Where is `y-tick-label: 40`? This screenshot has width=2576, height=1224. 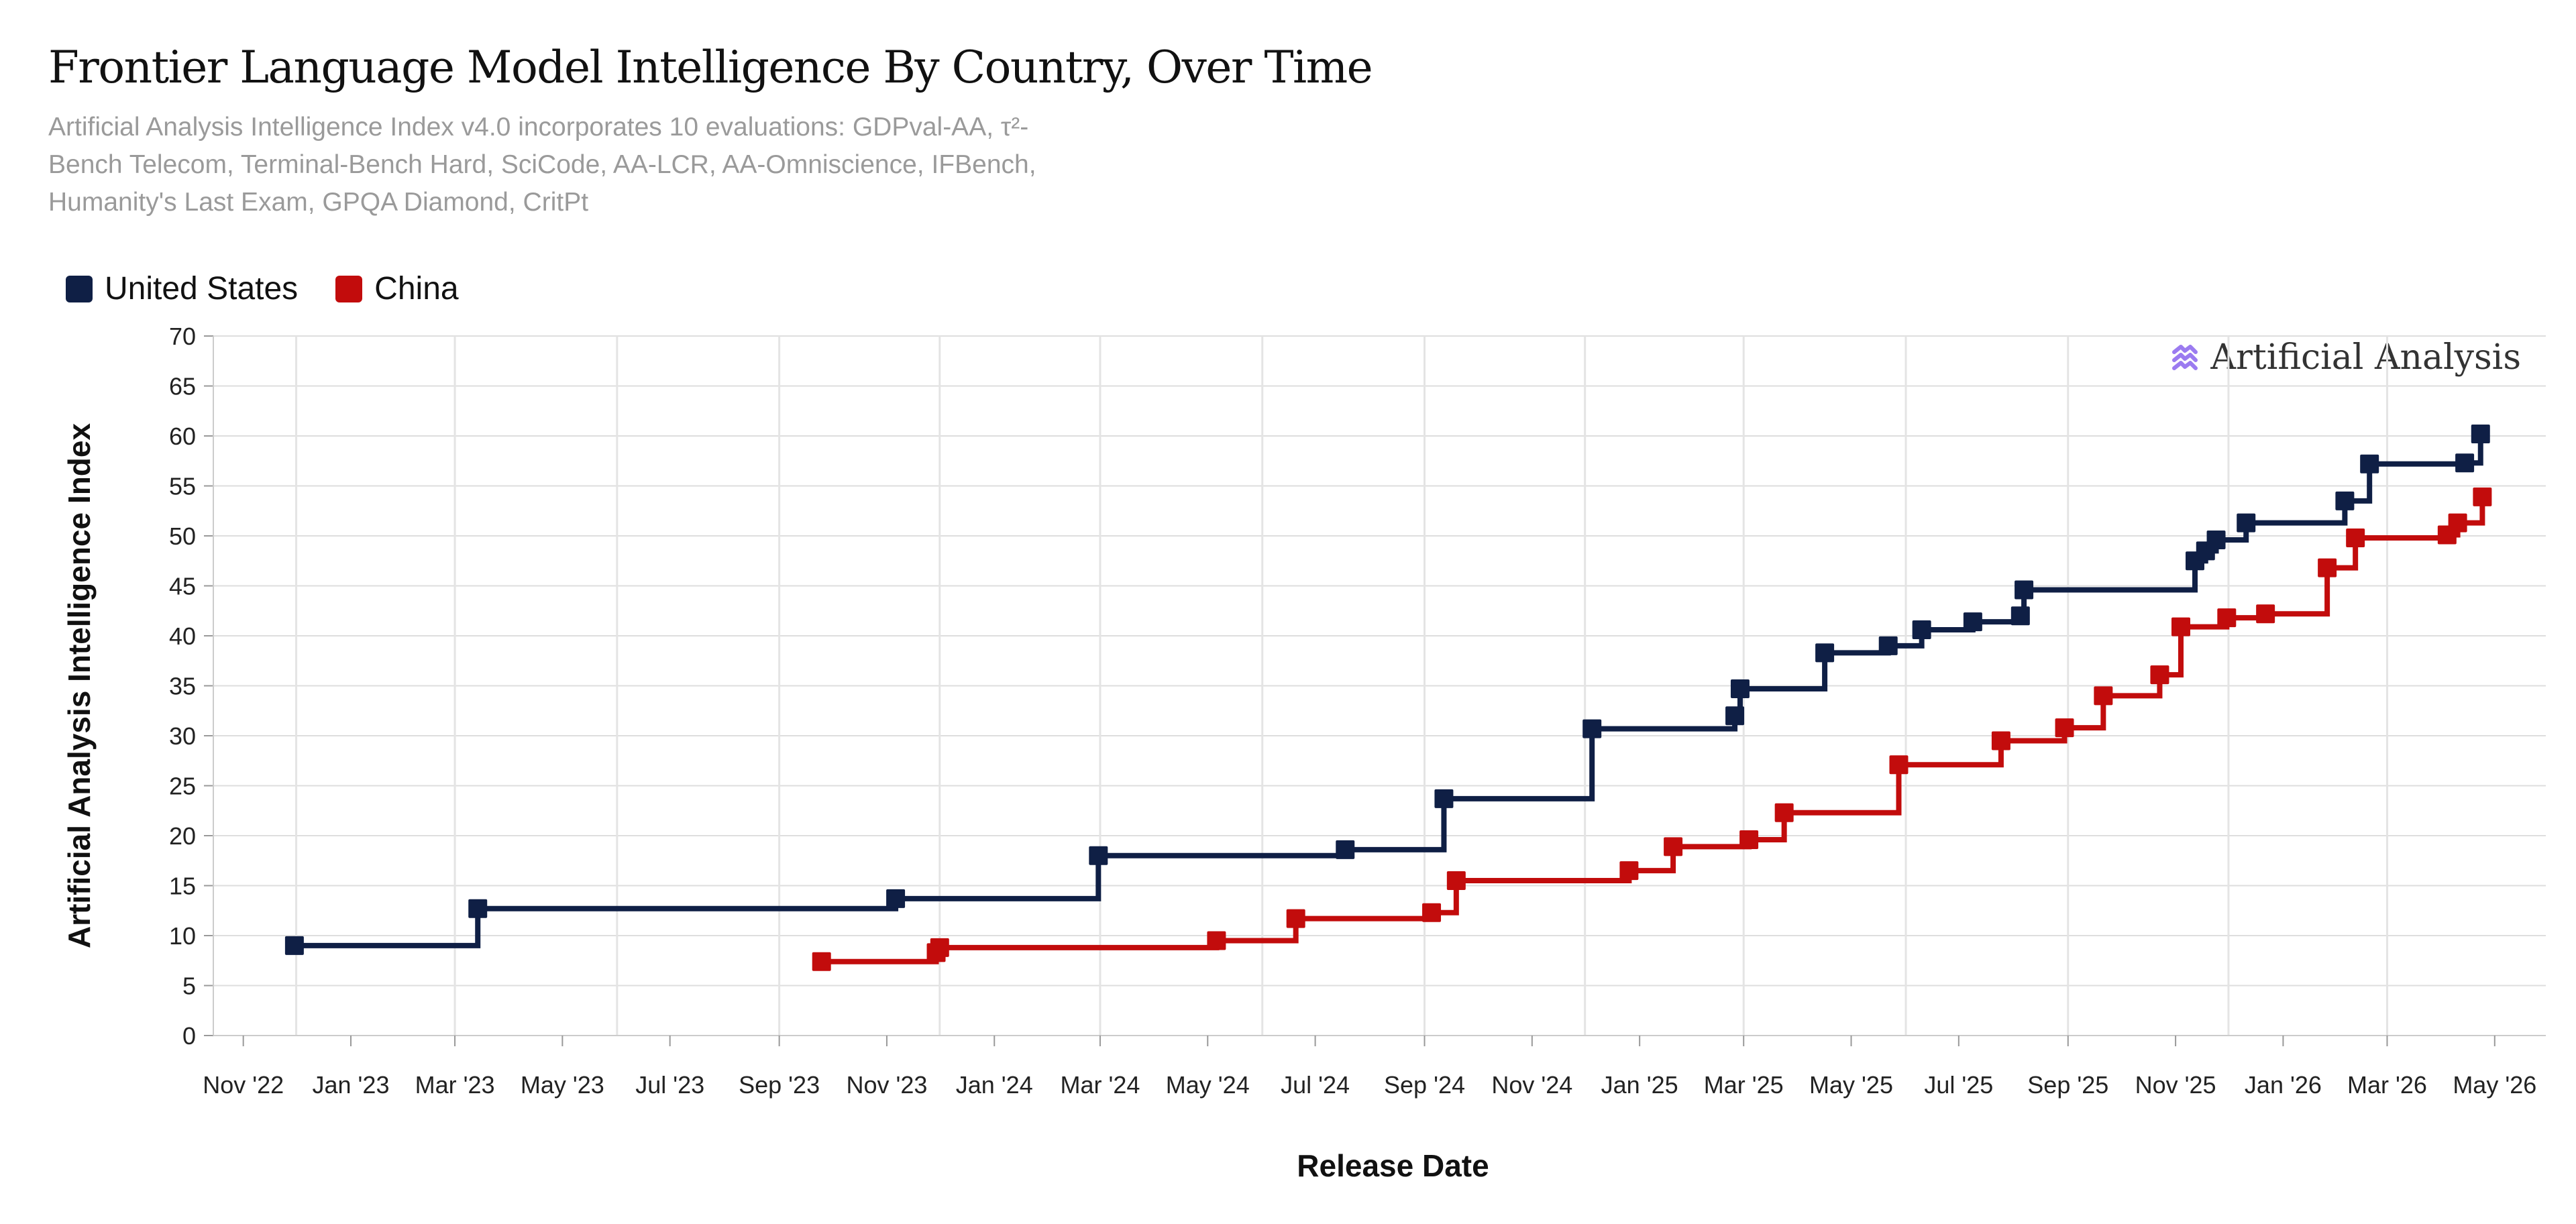
y-tick-label: 40 is located at coordinates (182, 636).